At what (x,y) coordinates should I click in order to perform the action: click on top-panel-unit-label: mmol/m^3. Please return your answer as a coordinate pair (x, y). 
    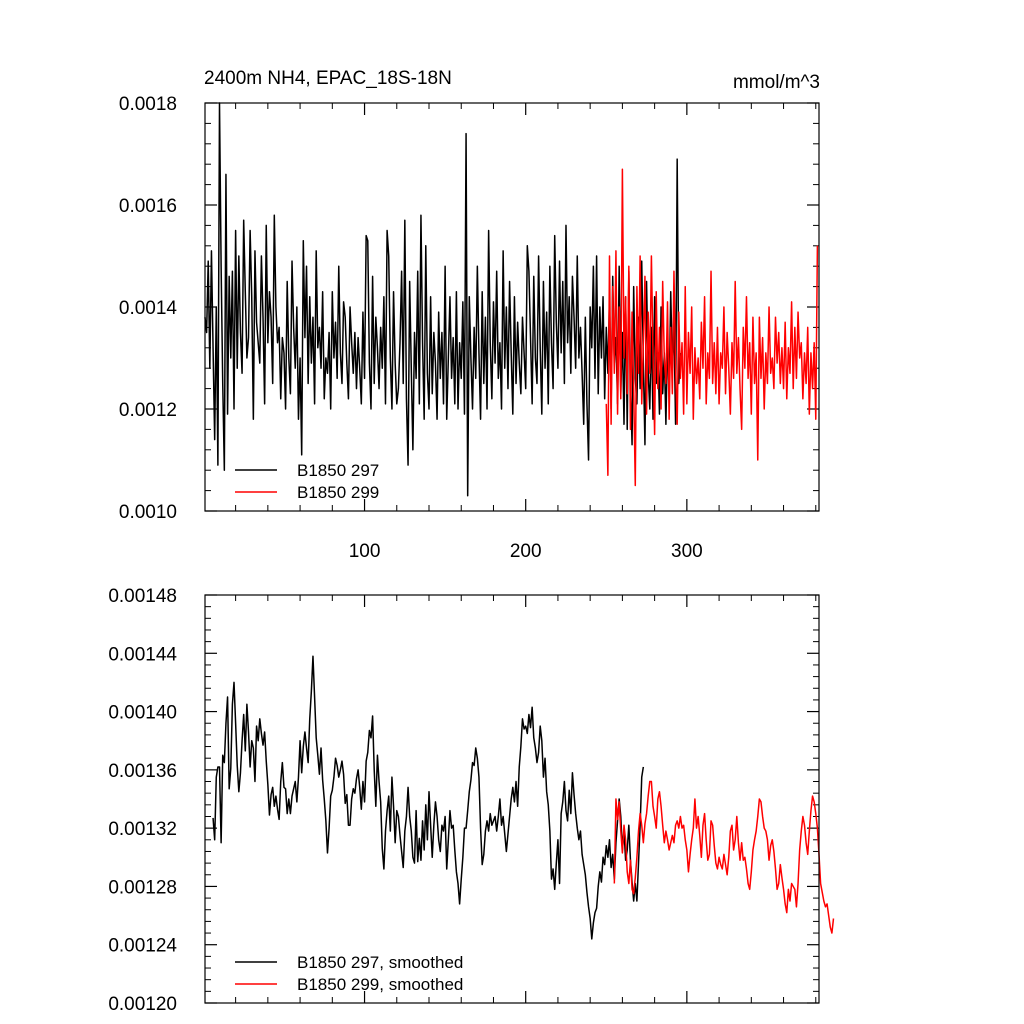
    Looking at the image, I should click on (776, 82).